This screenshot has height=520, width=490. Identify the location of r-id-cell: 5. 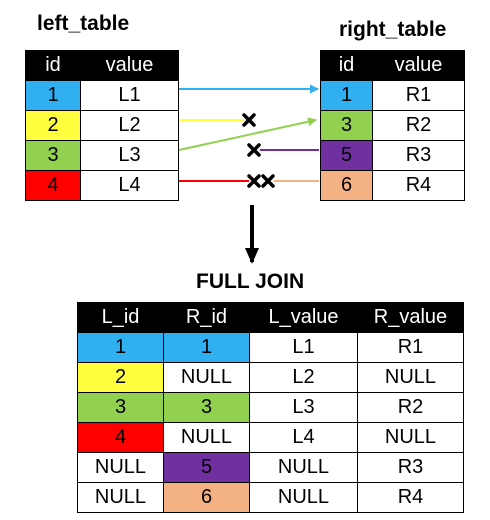
(206, 467).